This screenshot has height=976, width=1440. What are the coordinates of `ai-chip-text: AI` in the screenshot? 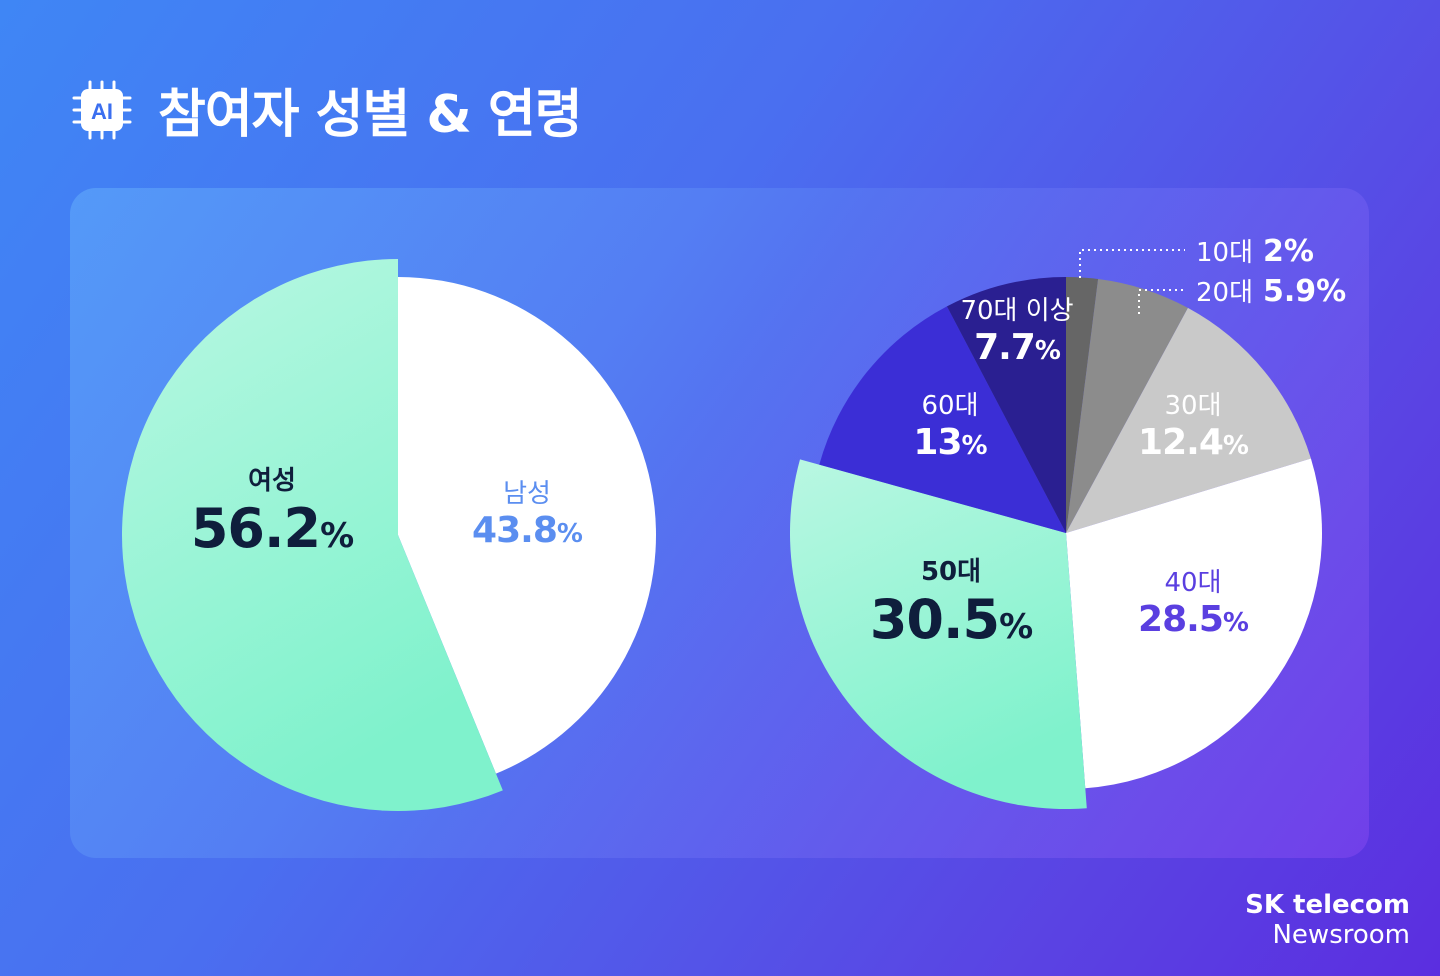 It's located at (102, 111).